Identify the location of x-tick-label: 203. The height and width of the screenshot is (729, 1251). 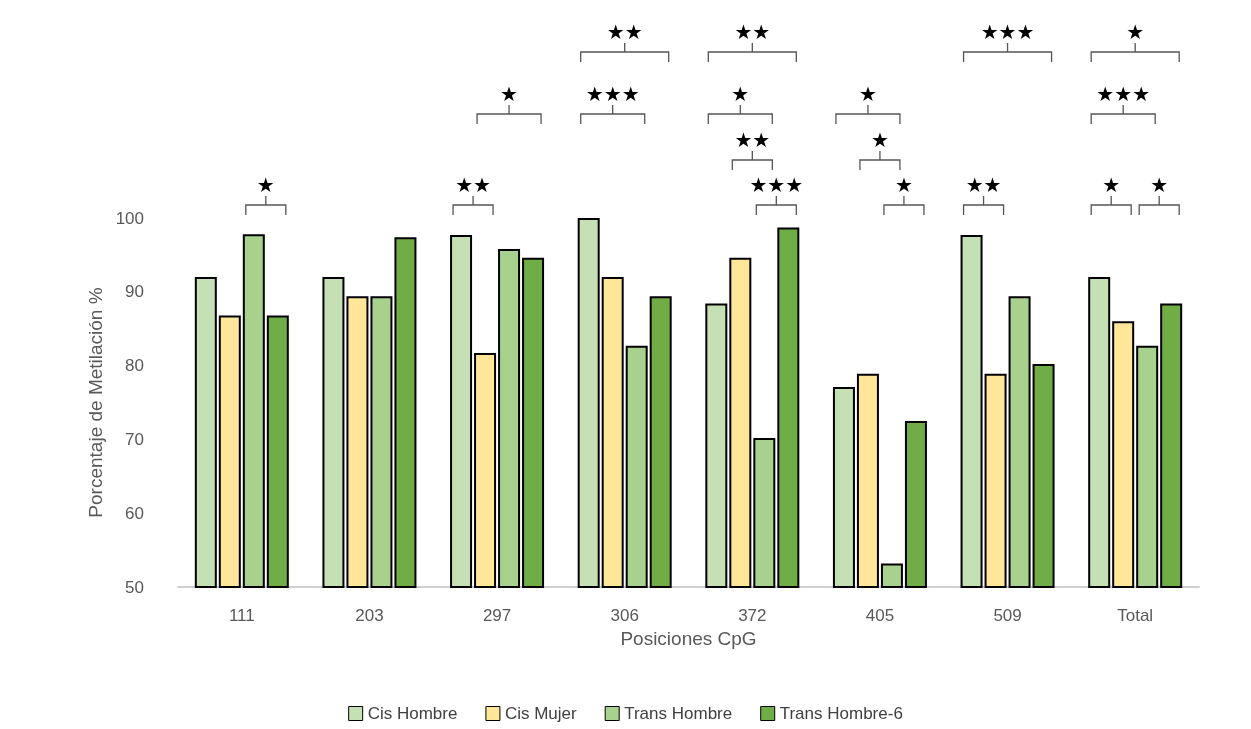
(369, 615).